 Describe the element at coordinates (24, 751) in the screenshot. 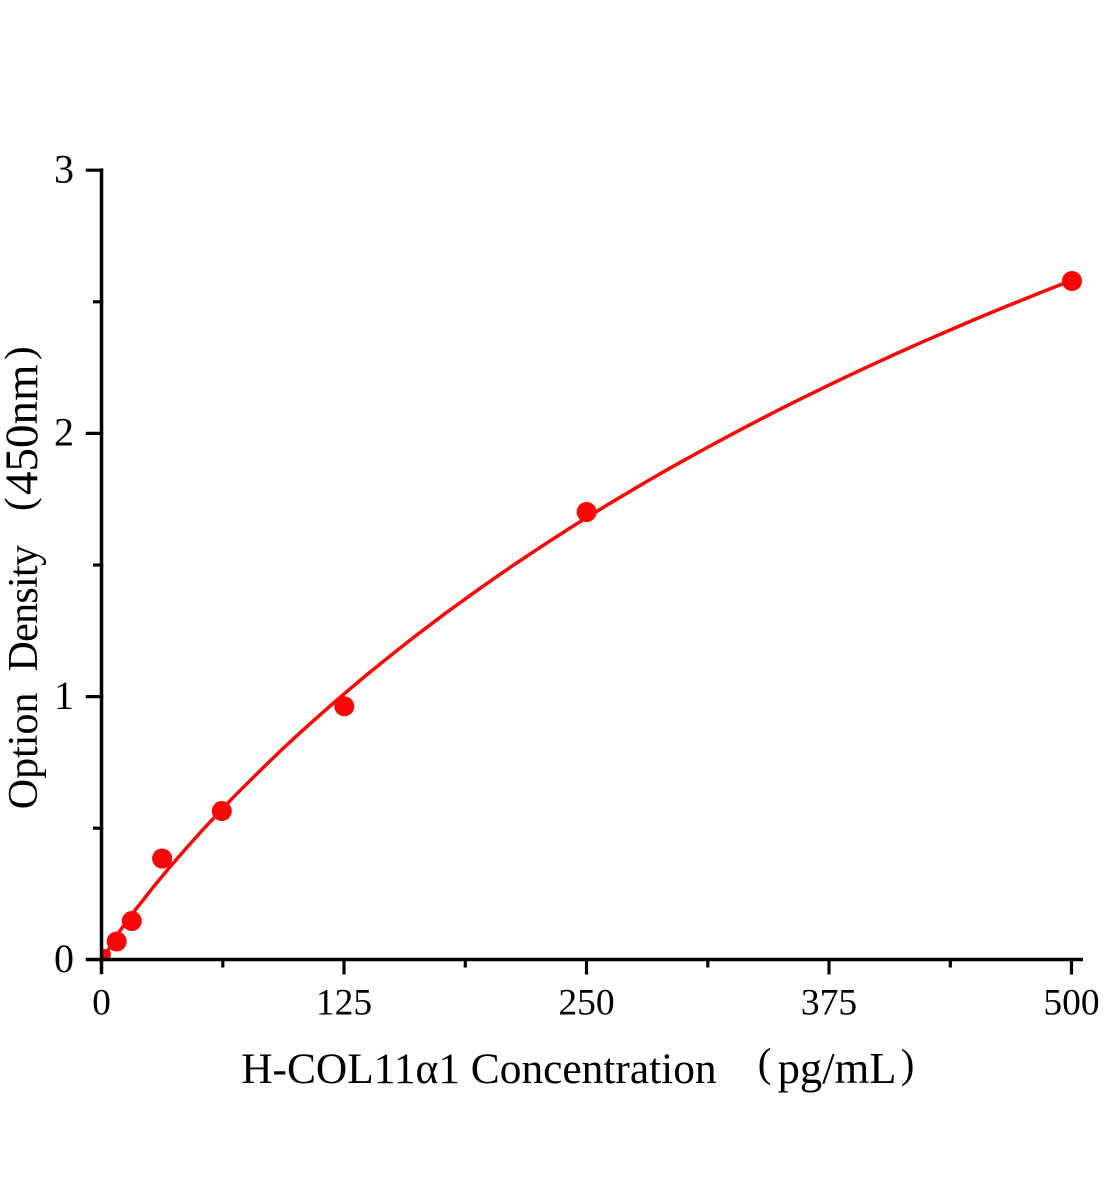

I see `svg-text: Option` at that location.